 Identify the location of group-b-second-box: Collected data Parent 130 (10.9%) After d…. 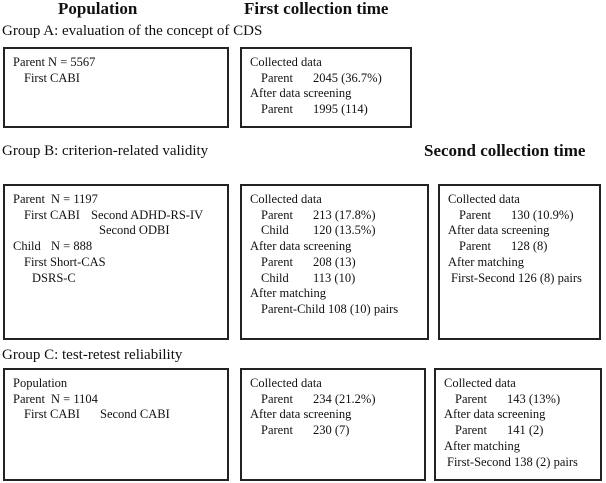
(519, 262).